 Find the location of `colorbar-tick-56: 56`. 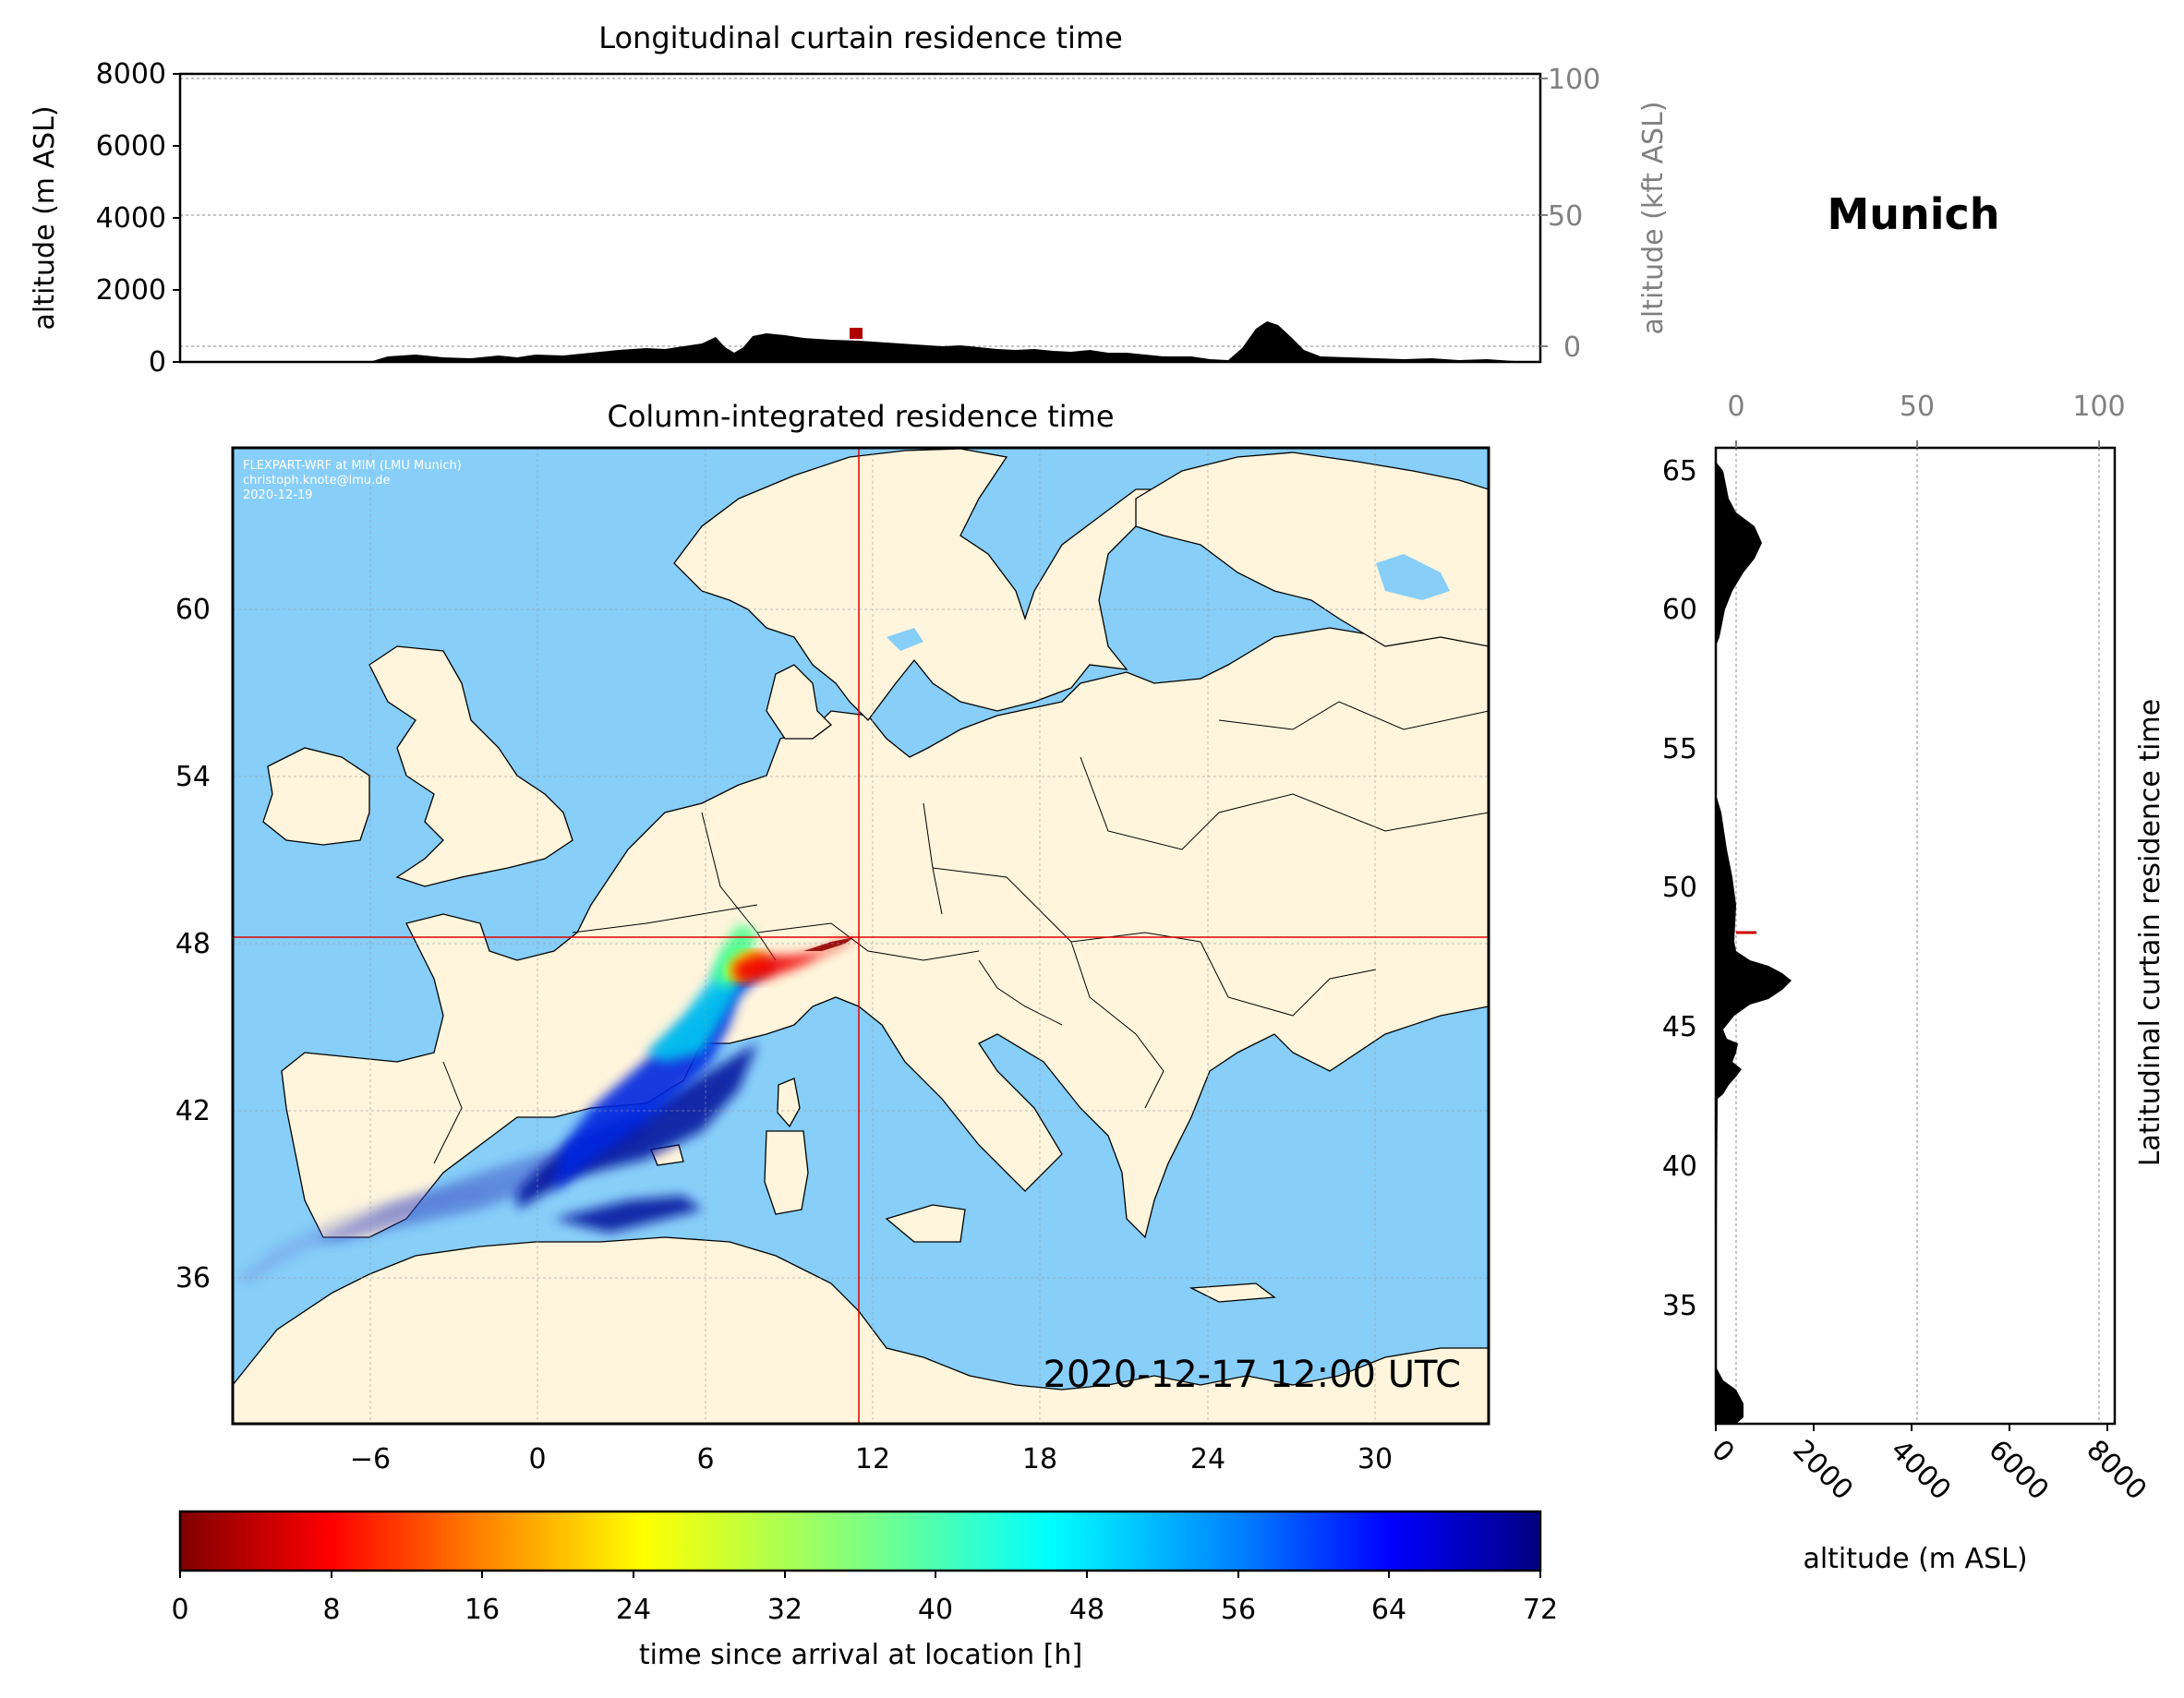

colorbar-tick-56: 56 is located at coordinates (1238, 1610).